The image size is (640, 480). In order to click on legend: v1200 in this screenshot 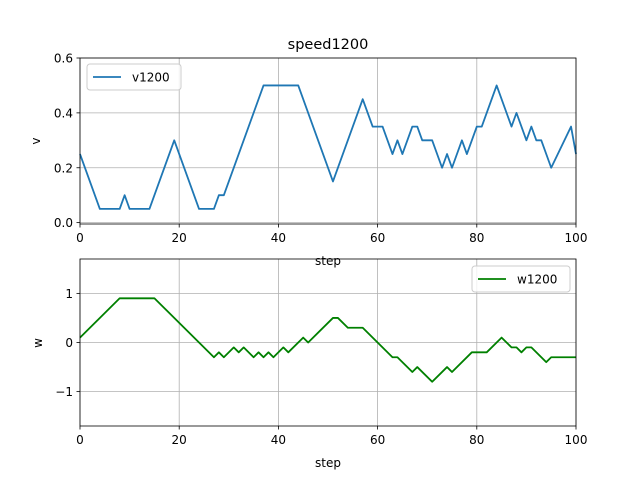, I will do `click(134, 77)`.